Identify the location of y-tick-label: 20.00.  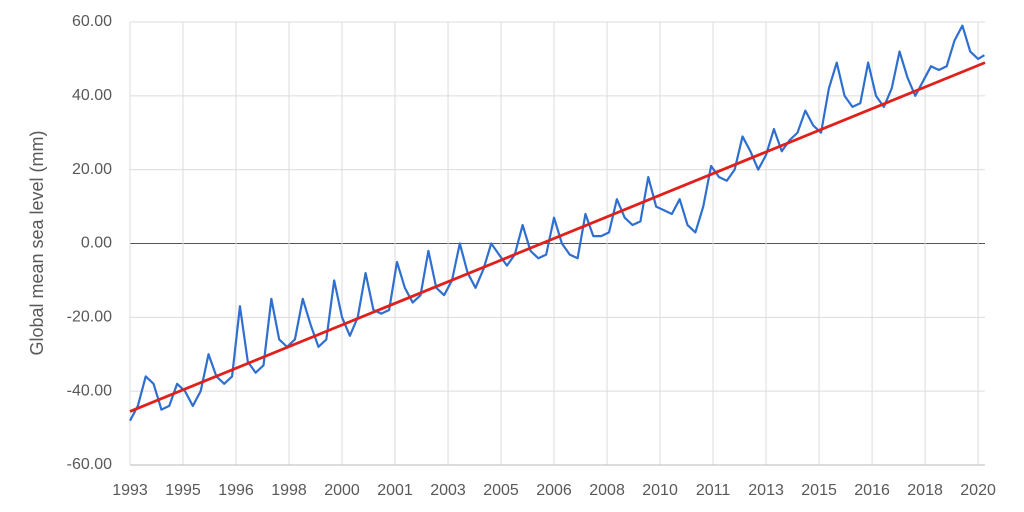
(92, 169).